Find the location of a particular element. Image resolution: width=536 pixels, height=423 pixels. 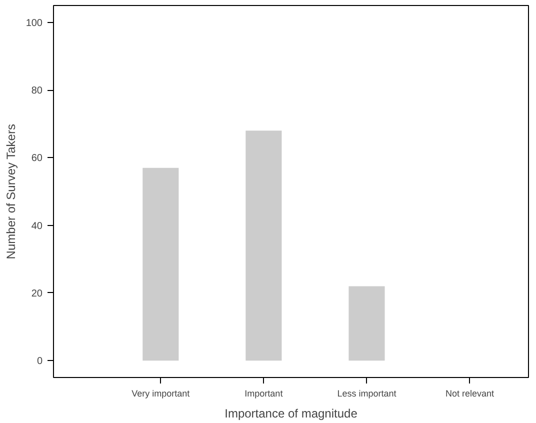

y-tick-label: 60 is located at coordinates (37, 158).